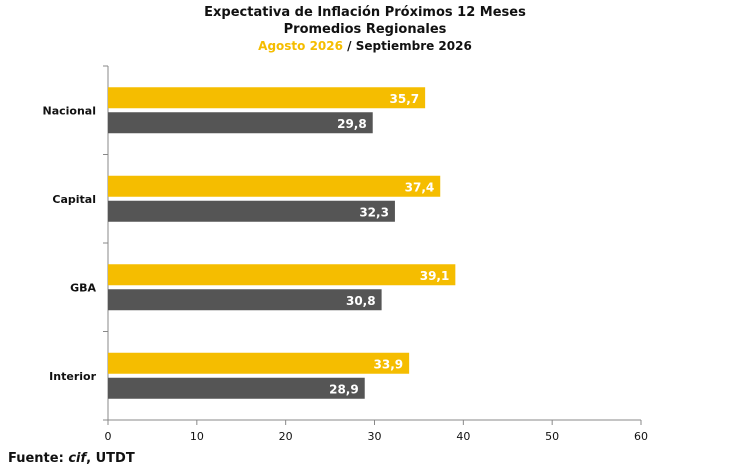 The height and width of the screenshot is (476, 730). What do you see at coordinates (375, 436) in the screenshot?
I see `x-tick-label: 30` at bounding box center [375, 436].